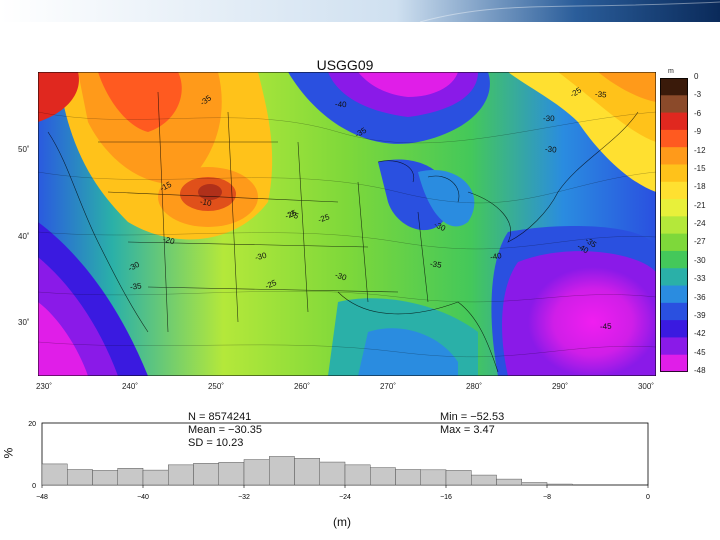 Image resolution: width=720 pixels, height=540 pixels. What do you see at coordinates (8, 453) in the screenshot?
I see `histogram-ylabel: %` at bounding box center [8, 453].